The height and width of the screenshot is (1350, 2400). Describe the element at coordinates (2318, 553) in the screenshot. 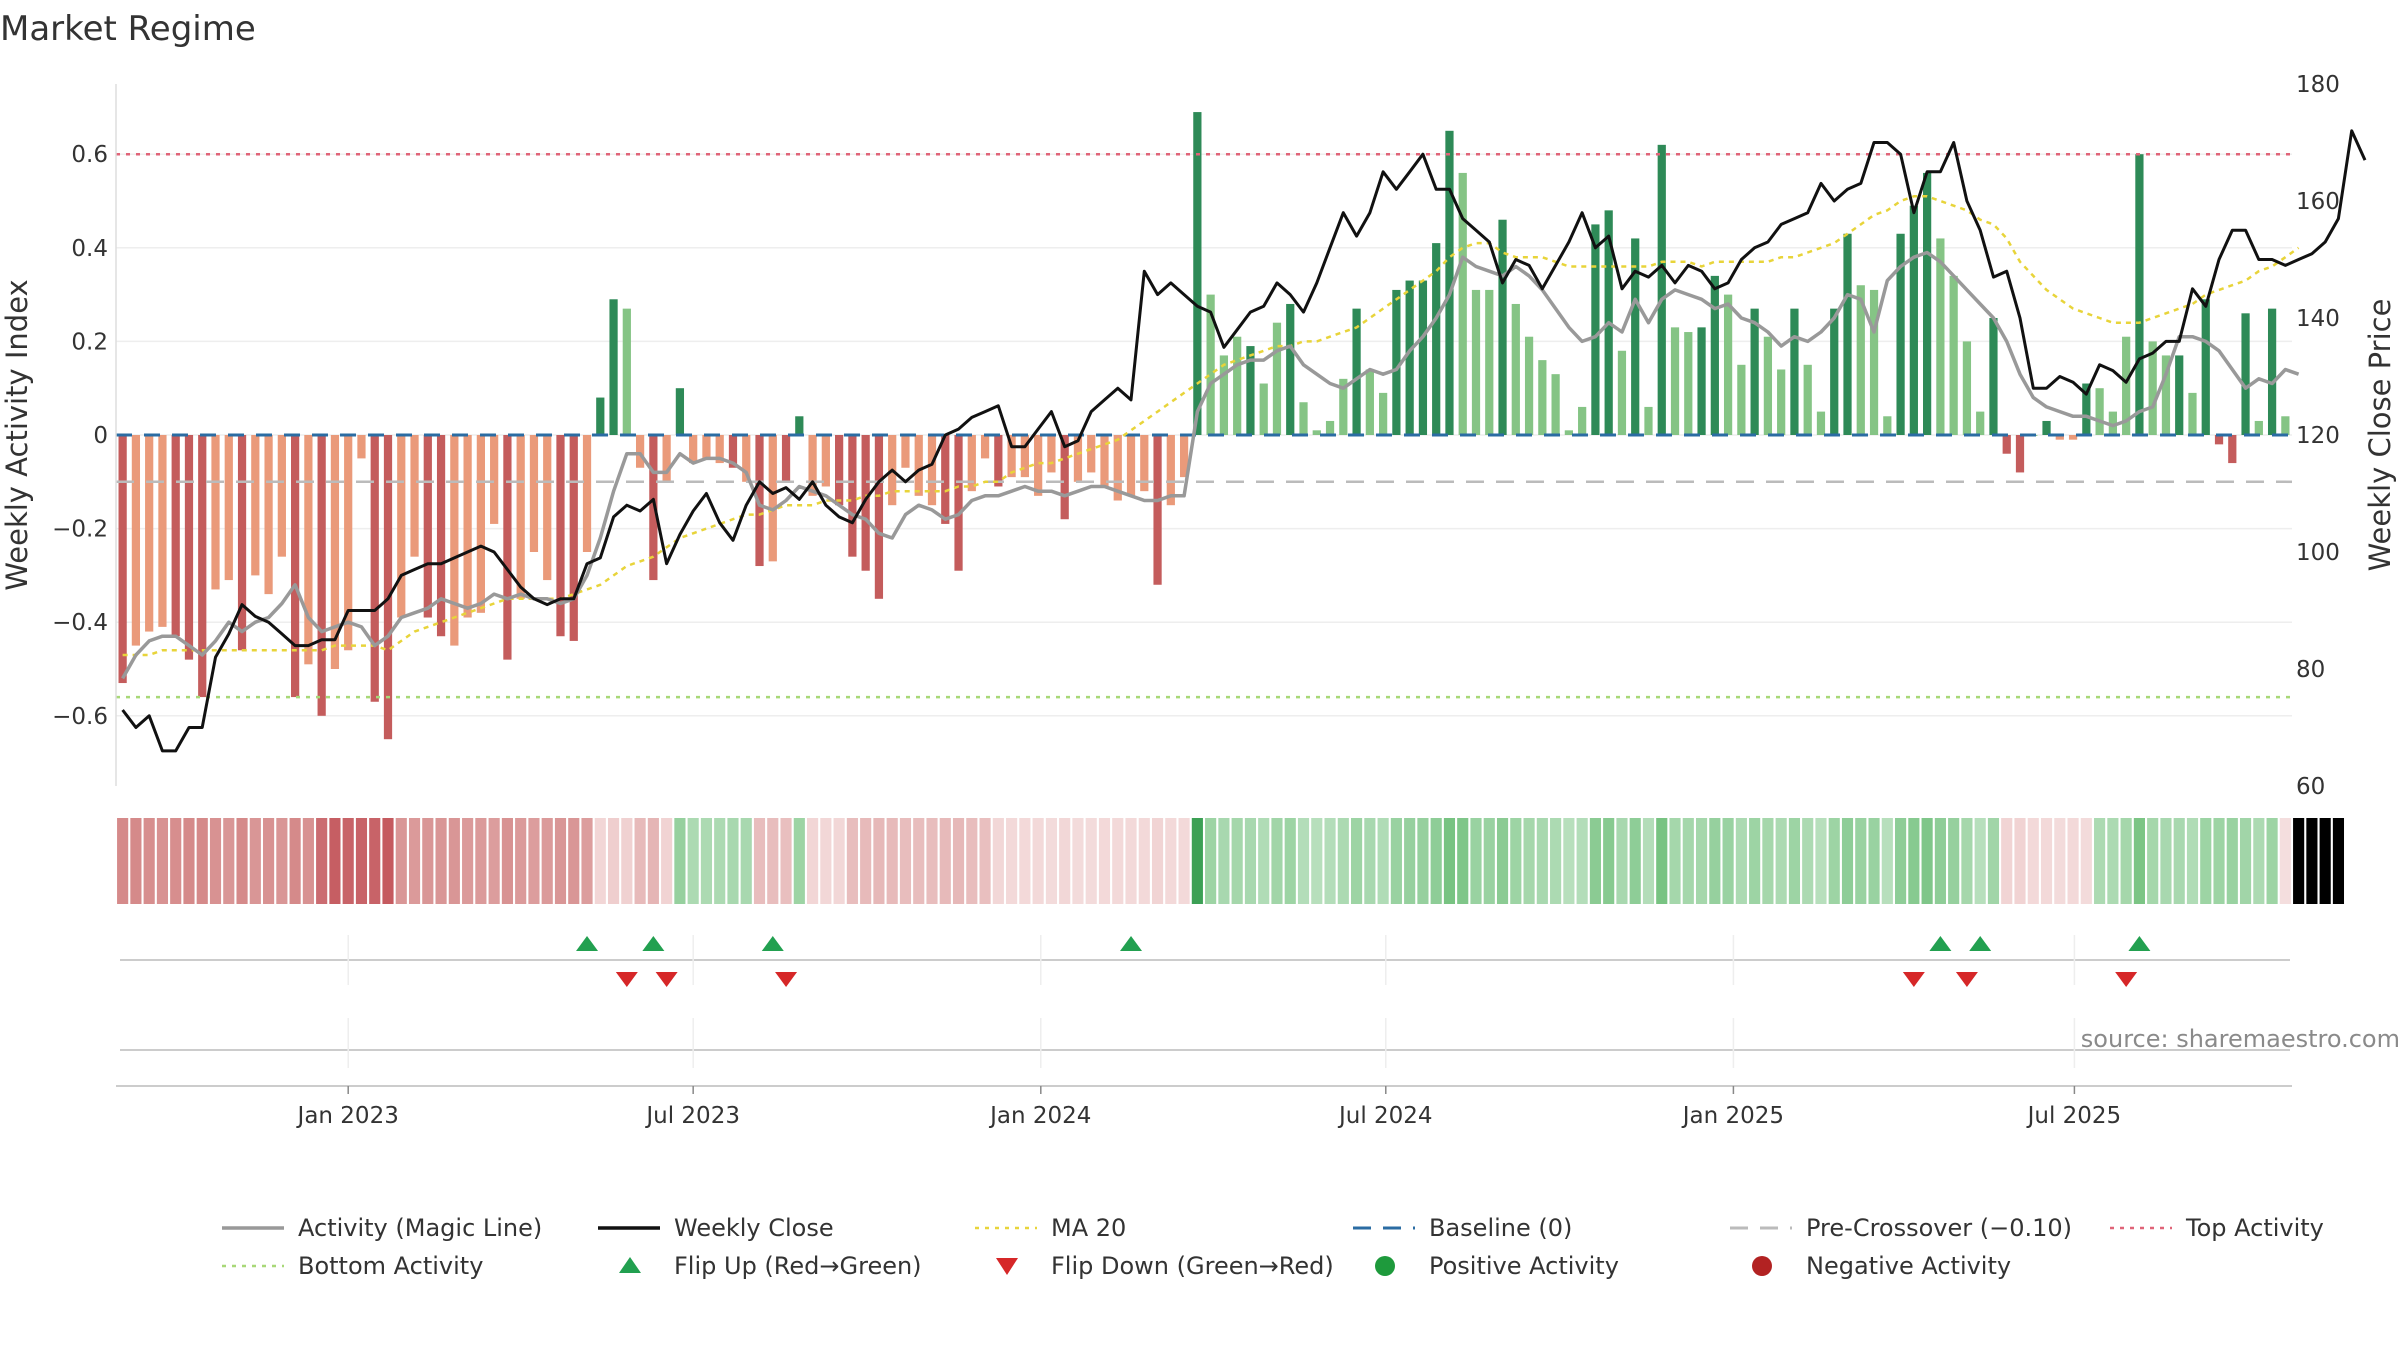

I see `y2-tick-label: 100` at that location.